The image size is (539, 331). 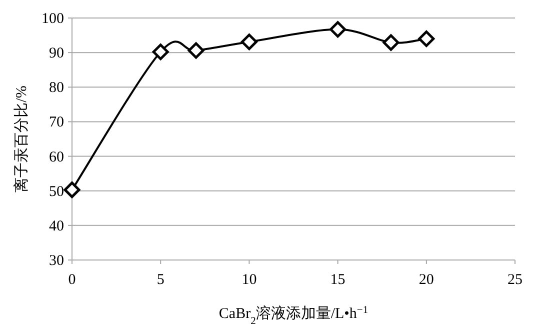 I want to click on x-axis-title: CaBr$_{2}$溶液添加量/L•h$^{−1}$, so click(x=293, y=315).